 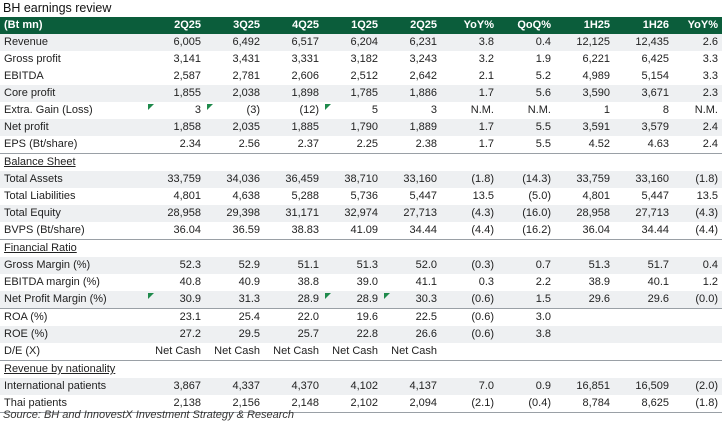 I want to click on cell-value: 6,492, so click(x=246, y=42).